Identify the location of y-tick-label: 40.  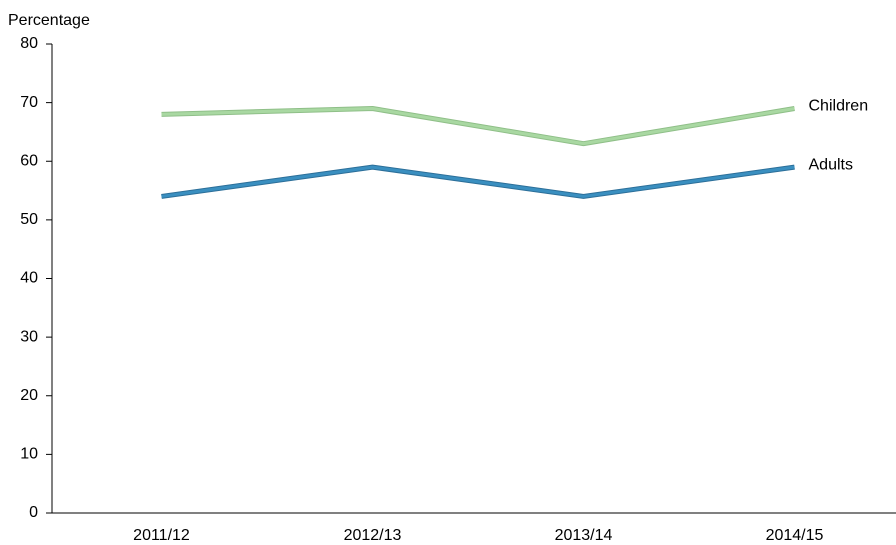
(29, 278).